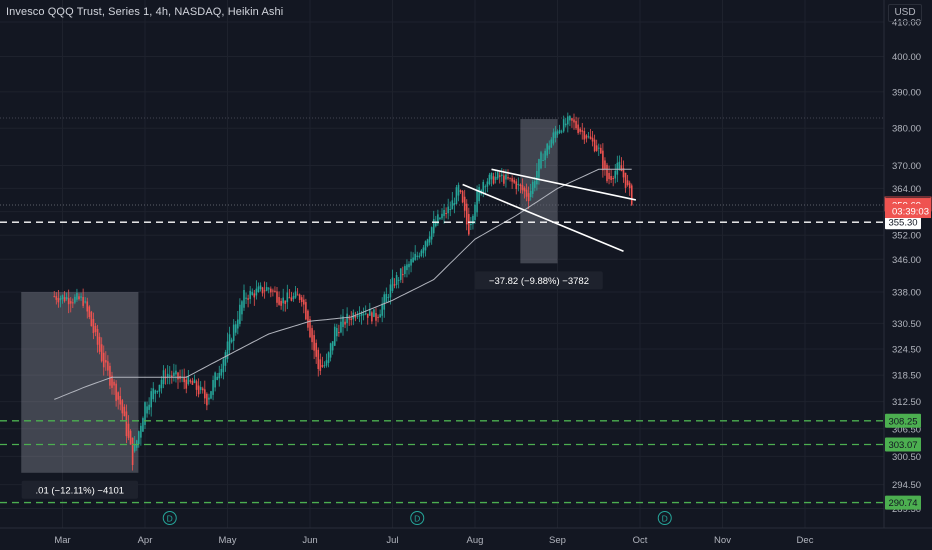 Image resolution: width=932 pixels, height=550 pixels. Describe the element at coordinates (908, 275) in the screenshot. I see `price-axis-panel` at that location.